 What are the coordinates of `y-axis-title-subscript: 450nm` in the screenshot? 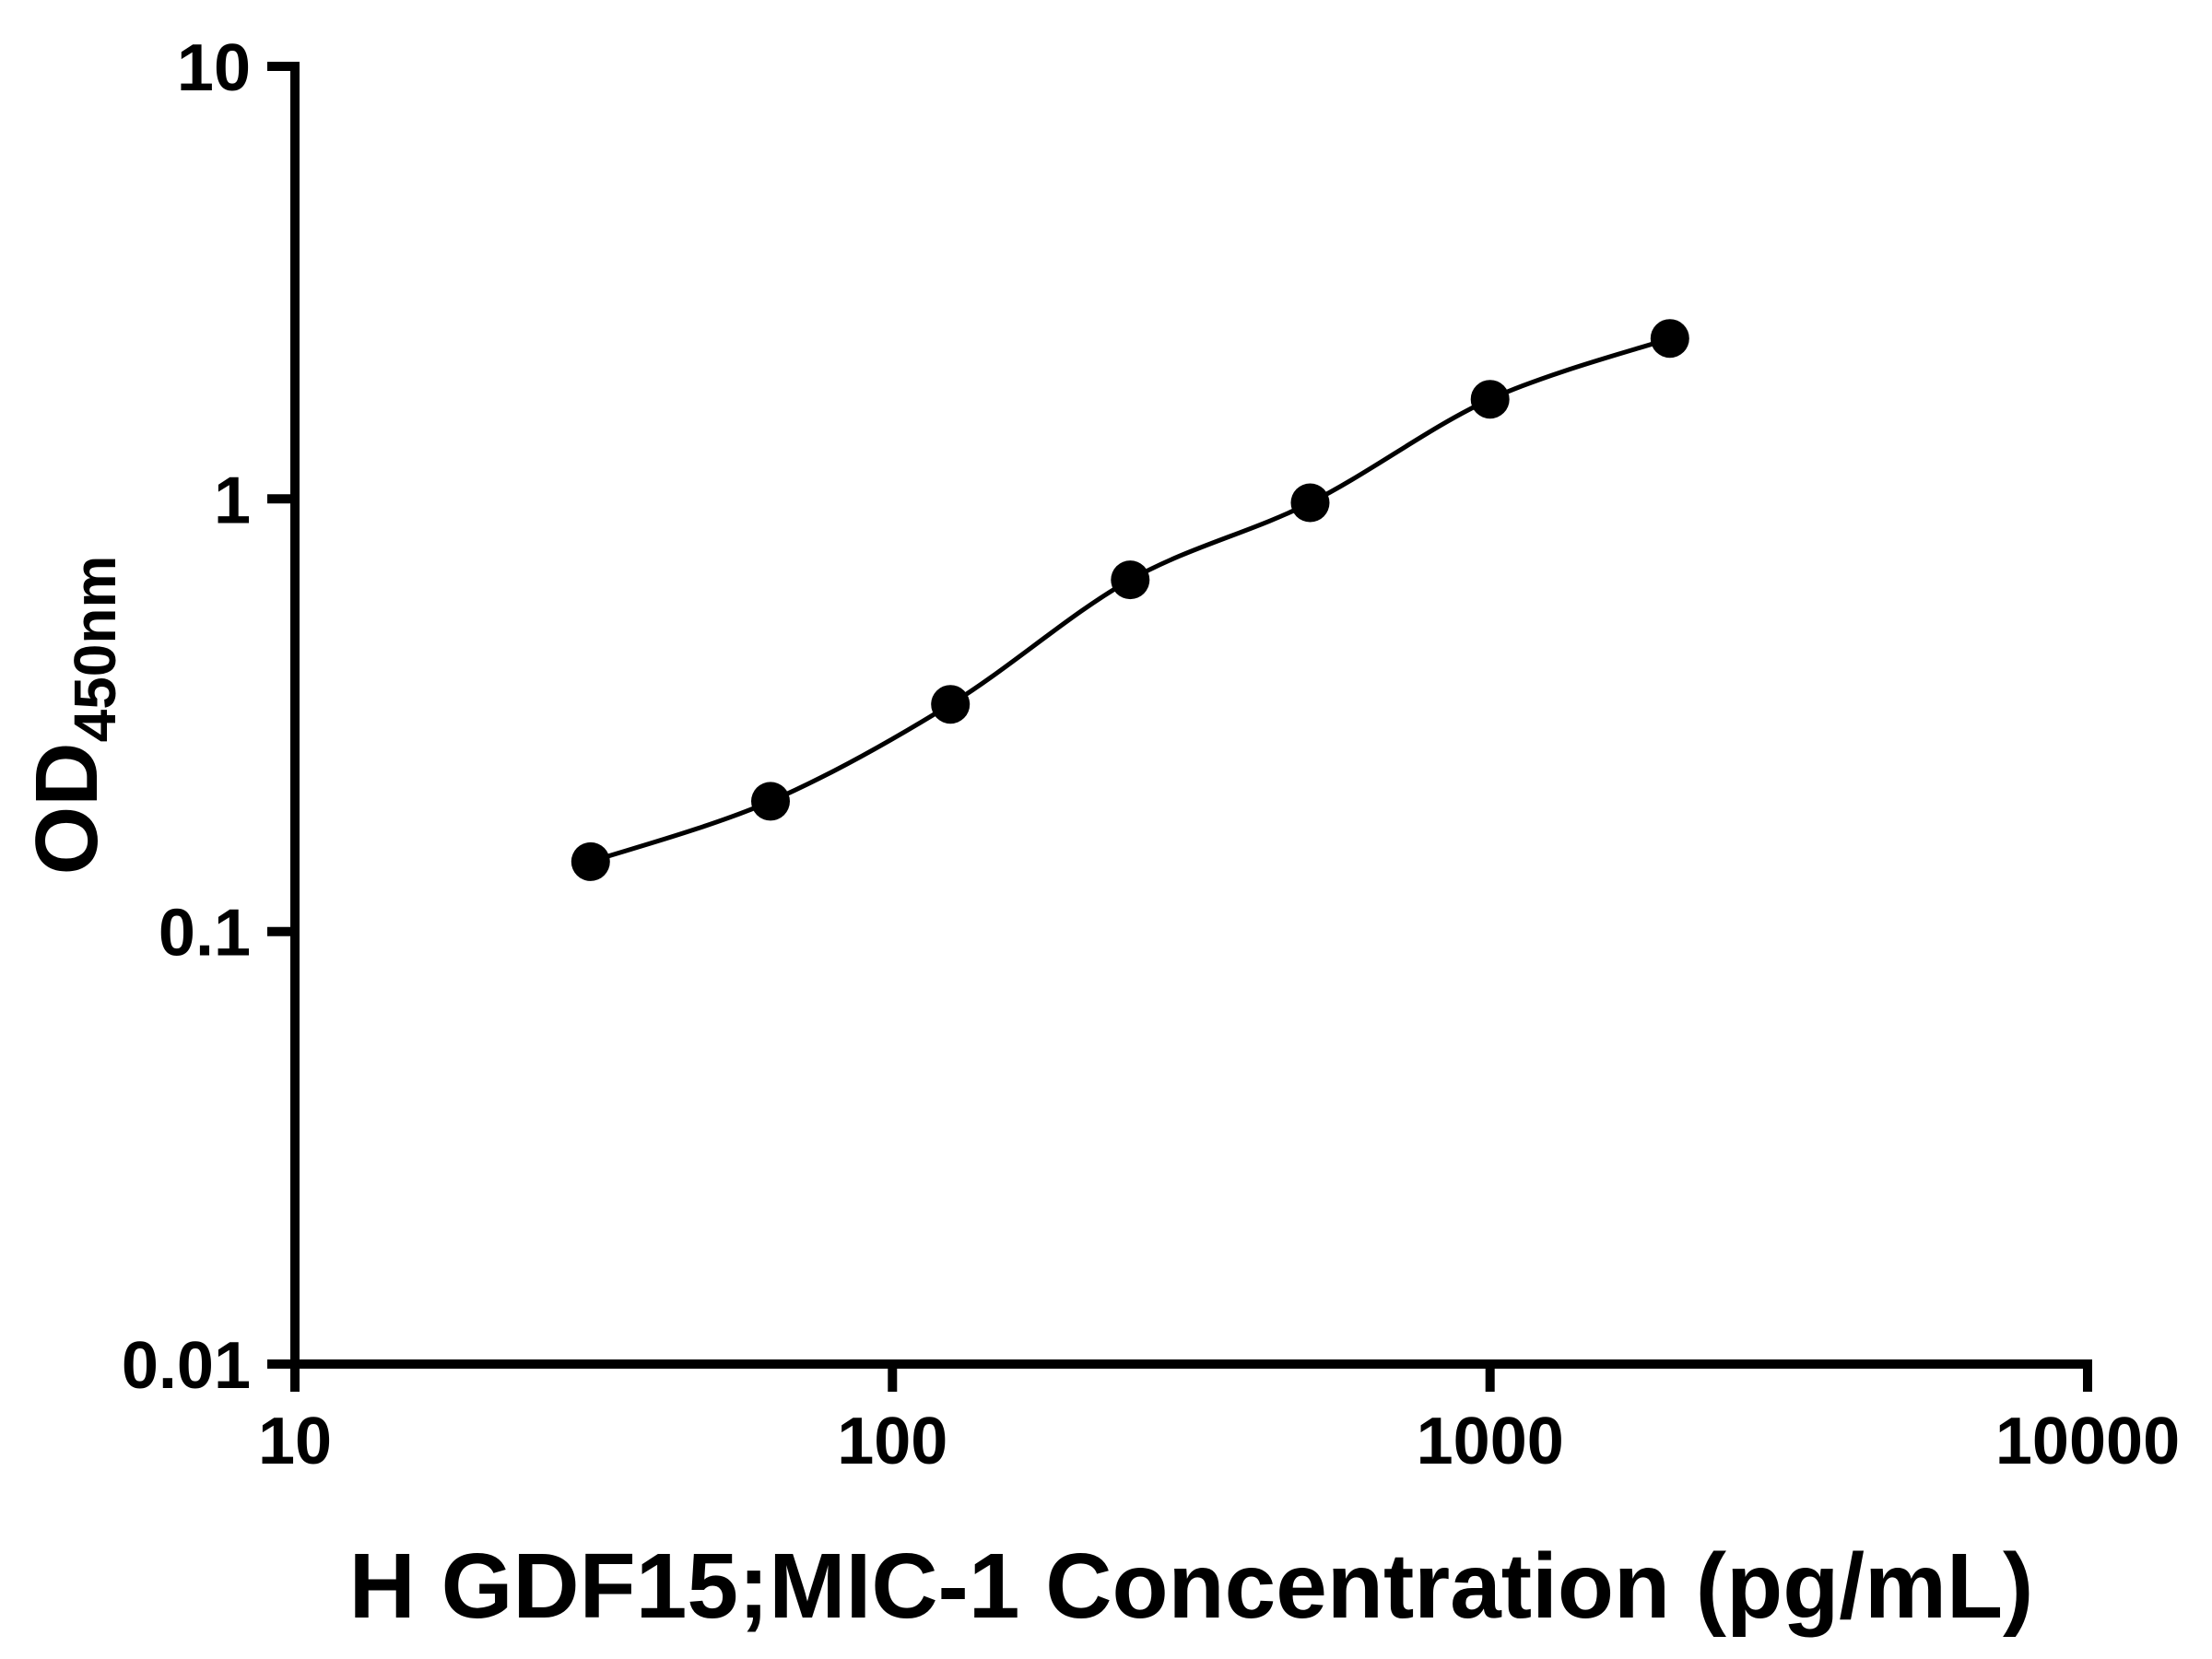 It's located at (95, 649).